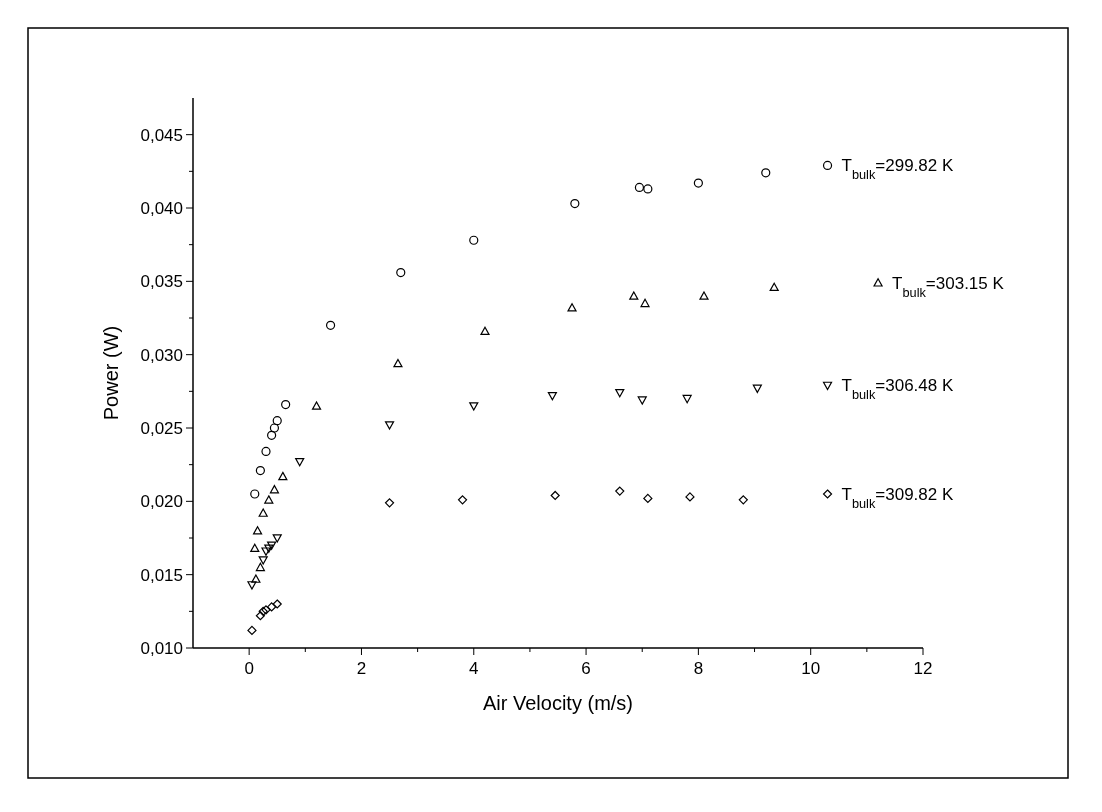 The height and width of the screenshot is (812, 1102). I want to click on x-tick-label: 12, so click(923, 668).